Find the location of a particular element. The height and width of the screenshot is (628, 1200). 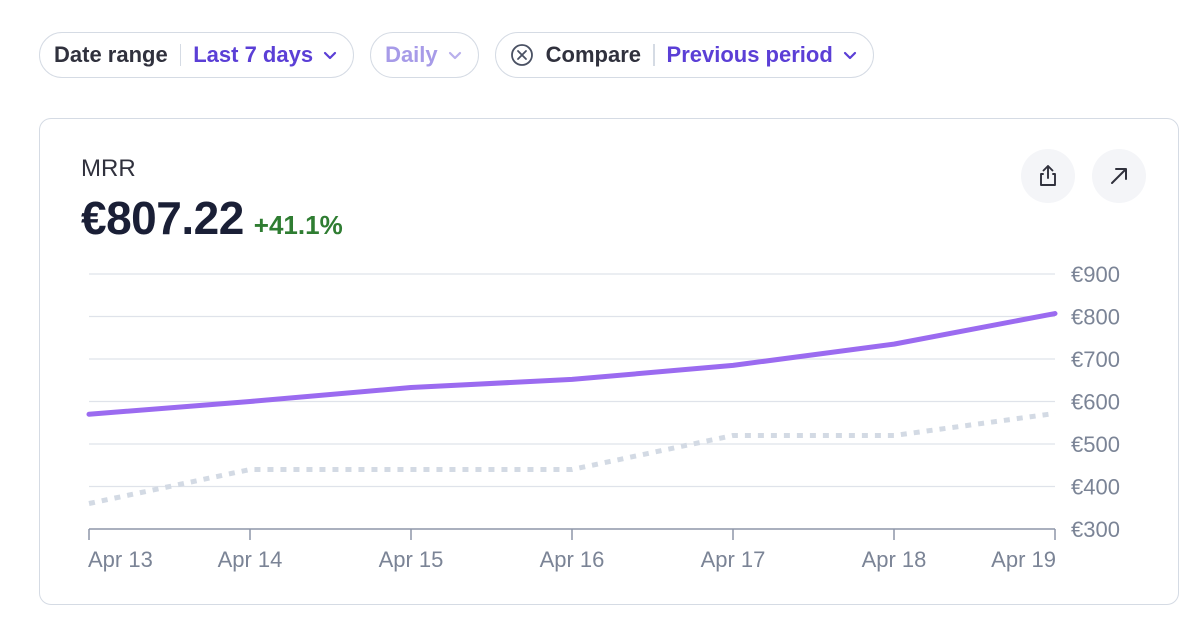

clear-compare-icon is located at coordinates (522, 55).